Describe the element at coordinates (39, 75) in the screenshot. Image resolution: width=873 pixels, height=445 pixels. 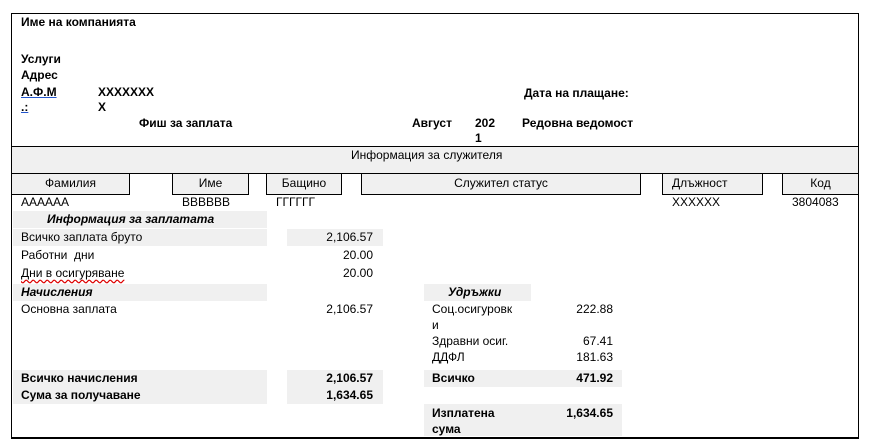
I see `address: Адрес` at that location.